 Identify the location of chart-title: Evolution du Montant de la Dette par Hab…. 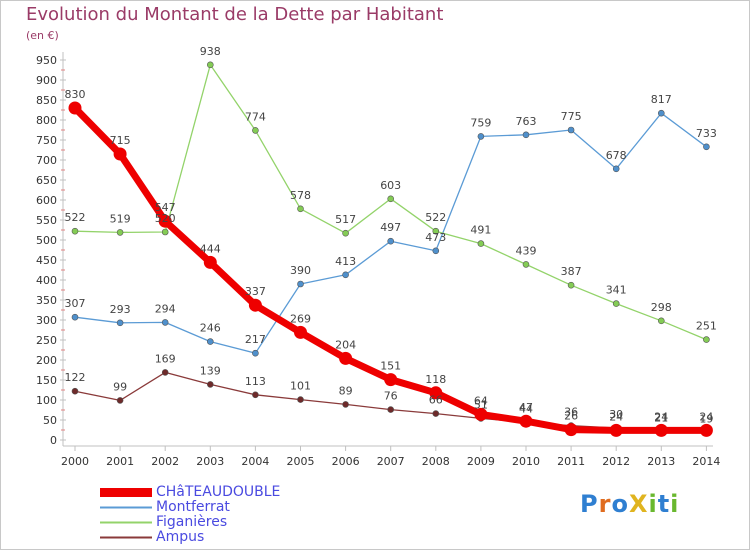
(235, 14).